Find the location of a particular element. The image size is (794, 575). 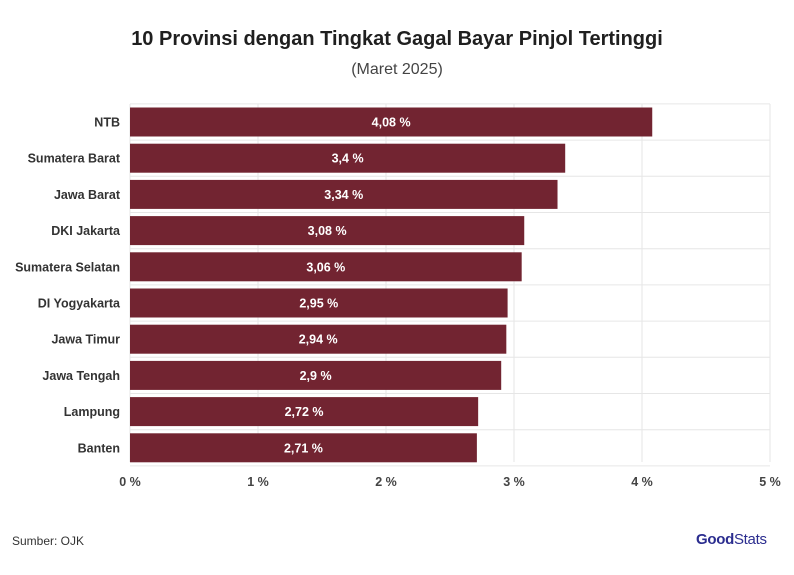

value-label: 3,34 % is located at coordinates (343, 195).